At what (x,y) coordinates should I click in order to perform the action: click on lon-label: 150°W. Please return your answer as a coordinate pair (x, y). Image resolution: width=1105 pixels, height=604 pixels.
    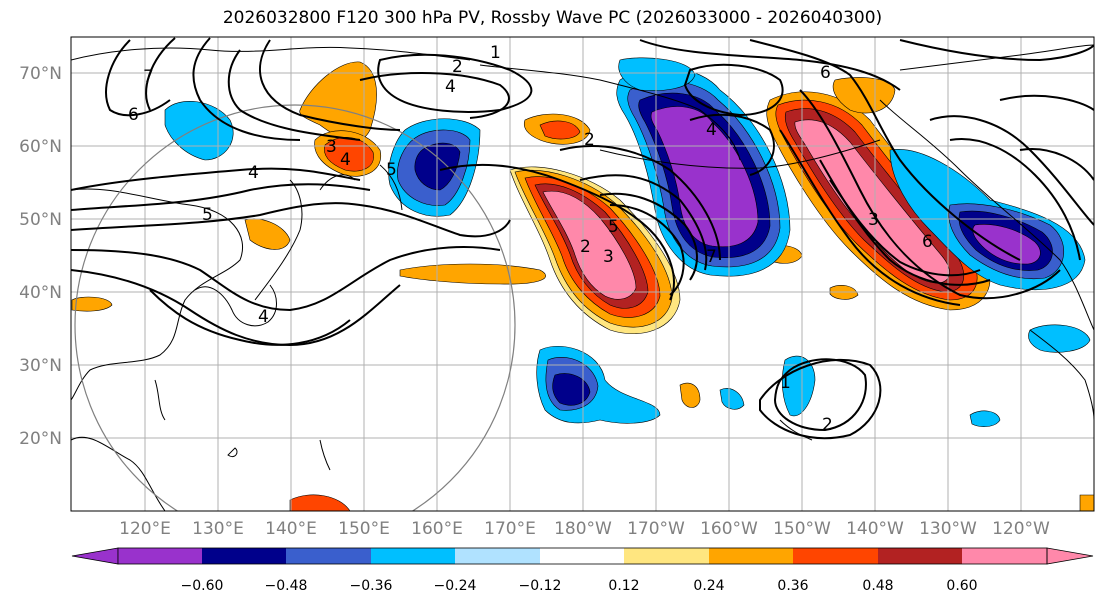
    Looking at the image, I should click on (802, 529).